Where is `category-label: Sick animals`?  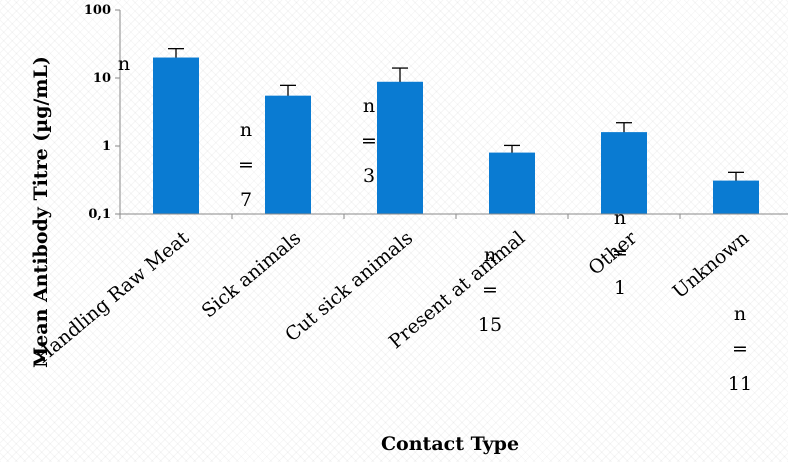
category-label: Sick animals is located at coordinates (252, 274).